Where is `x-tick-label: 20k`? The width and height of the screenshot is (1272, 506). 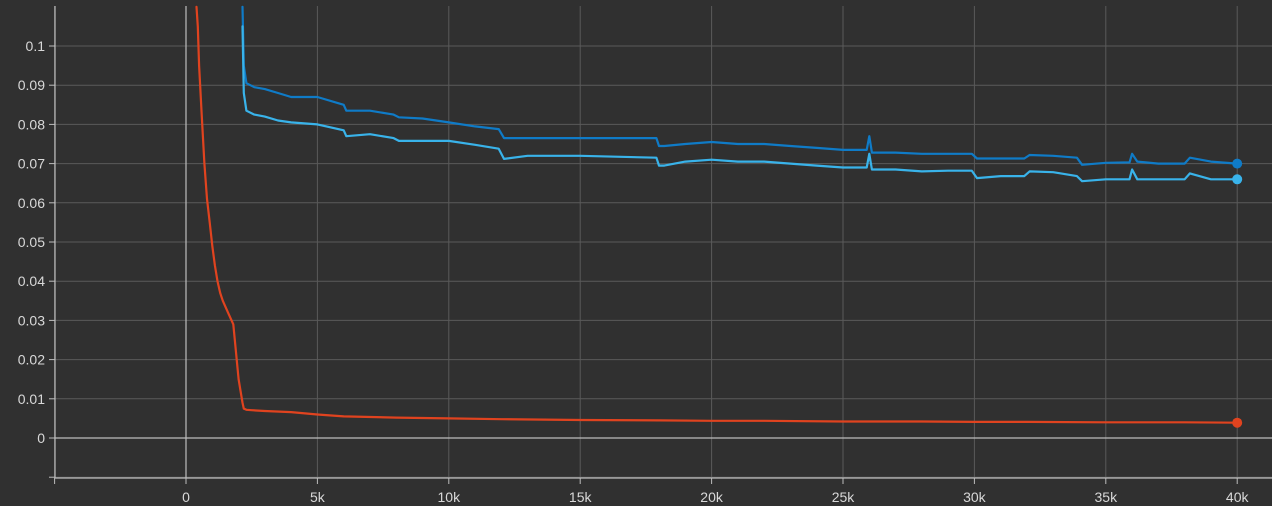
x-tick-label: 20k is located at coordinates (712, 497).